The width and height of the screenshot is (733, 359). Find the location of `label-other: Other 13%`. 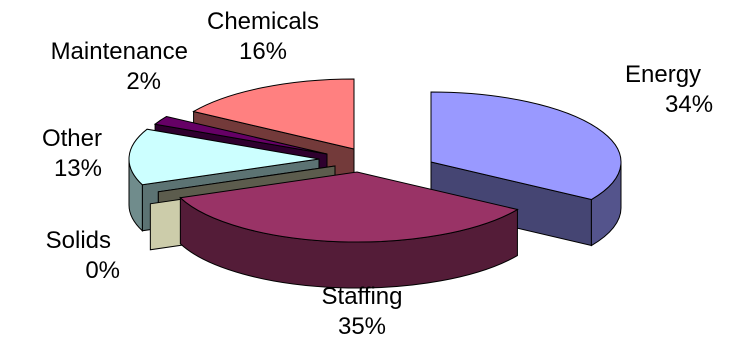

label-other: Other 13% is located at coordinates (56, 154).